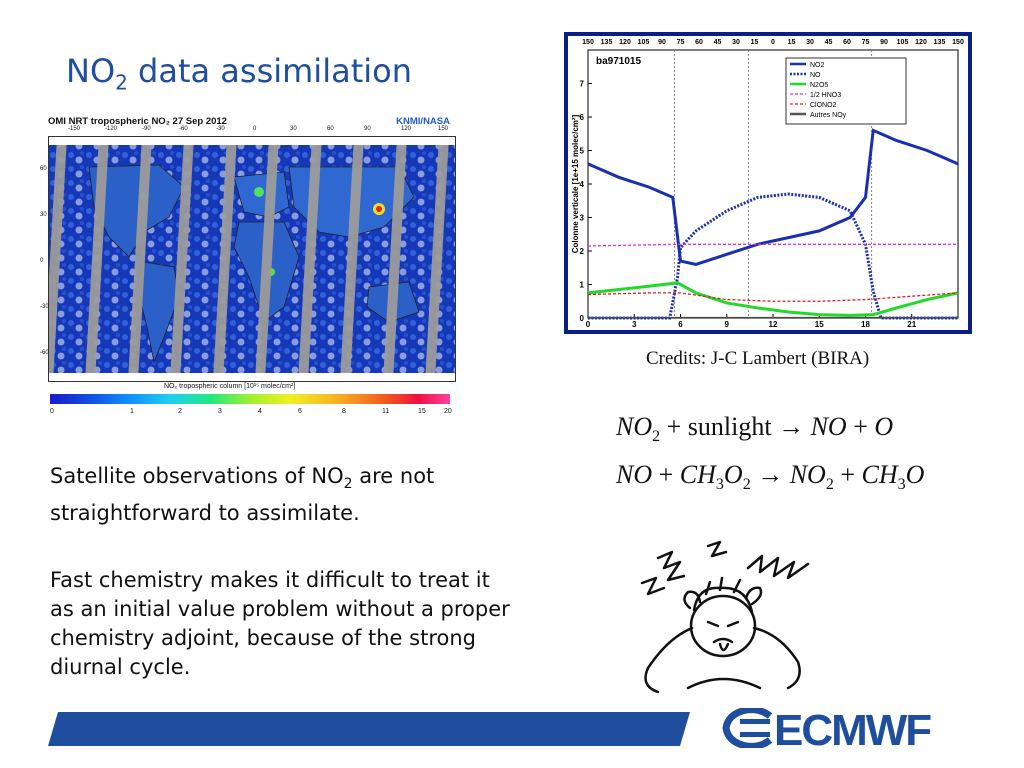 Image resolution: width=1024 pixels, height=768 pixels. Describe the element at coordinates (293, 129) in the screenshot. I see `map-lon-tick: 30` at that location.